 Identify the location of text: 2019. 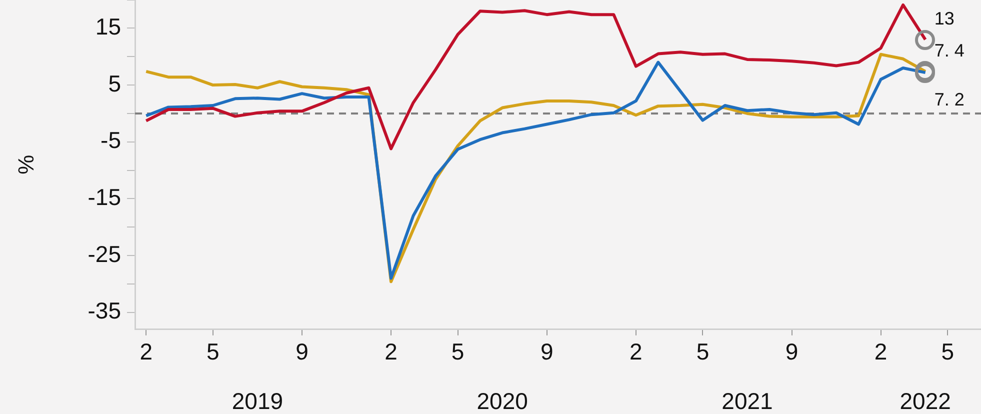
(258, 401).